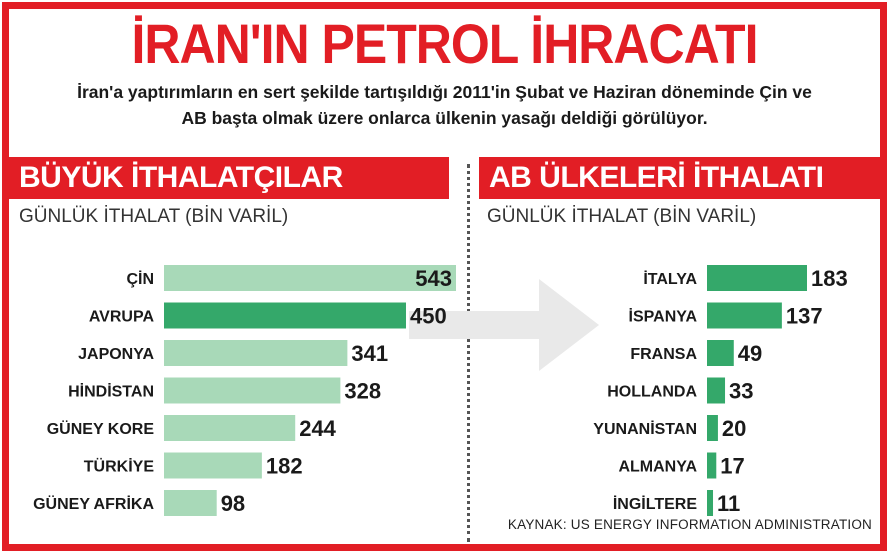 The width and height of the screenshot is (889, 553). What do you see at coordinates (741, 391) in the screenshot?
I see `right-chart-value-label: 33` at bounding box center [741, 391].